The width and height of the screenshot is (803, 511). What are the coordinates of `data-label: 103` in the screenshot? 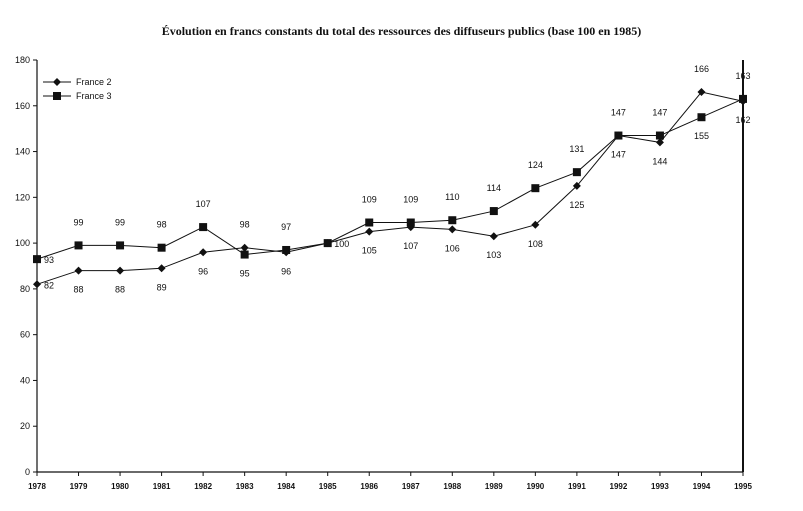 It's located at (493, 255).